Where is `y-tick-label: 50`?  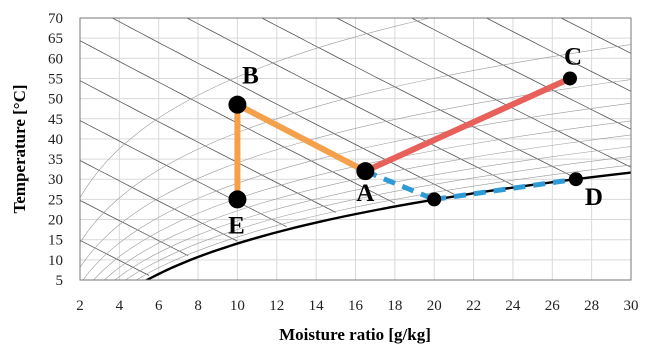 y-tick-label: 50 is located at coordinates (55, 100).